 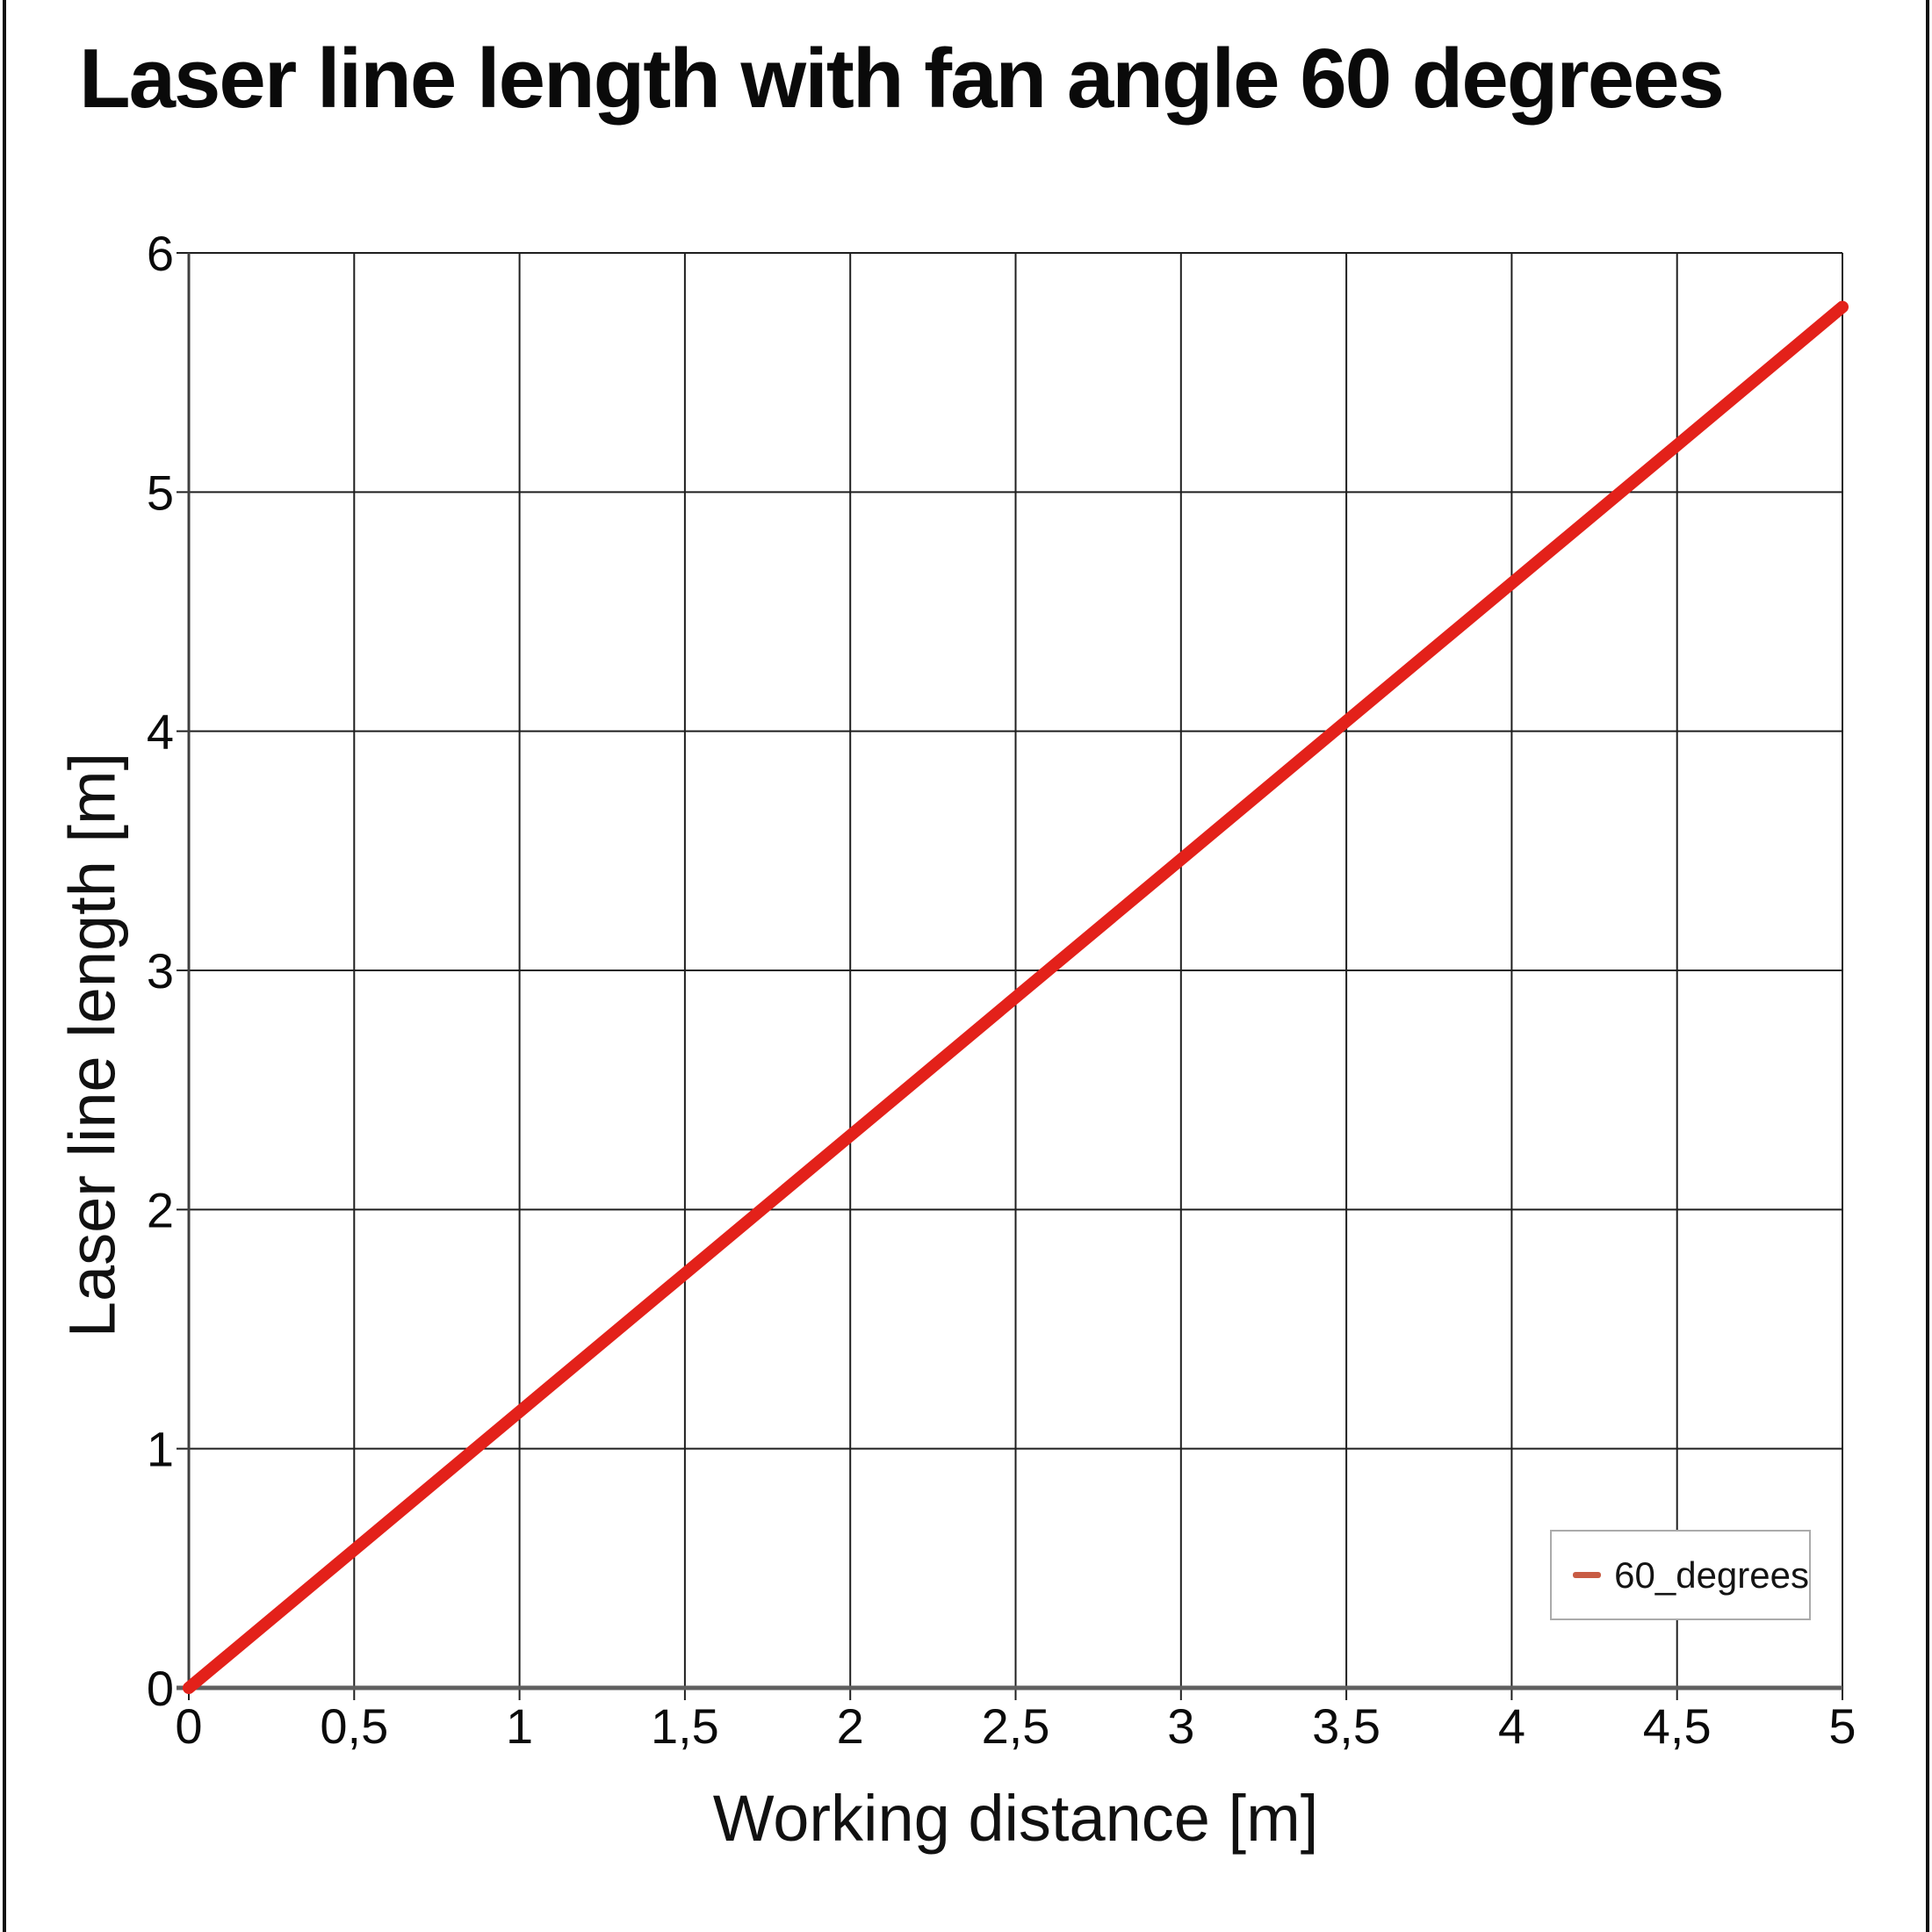 What do you see at coordinates (161, 971) in the screenshot?
I see `y-tick-label: 3` at bounding box center [161, 971].